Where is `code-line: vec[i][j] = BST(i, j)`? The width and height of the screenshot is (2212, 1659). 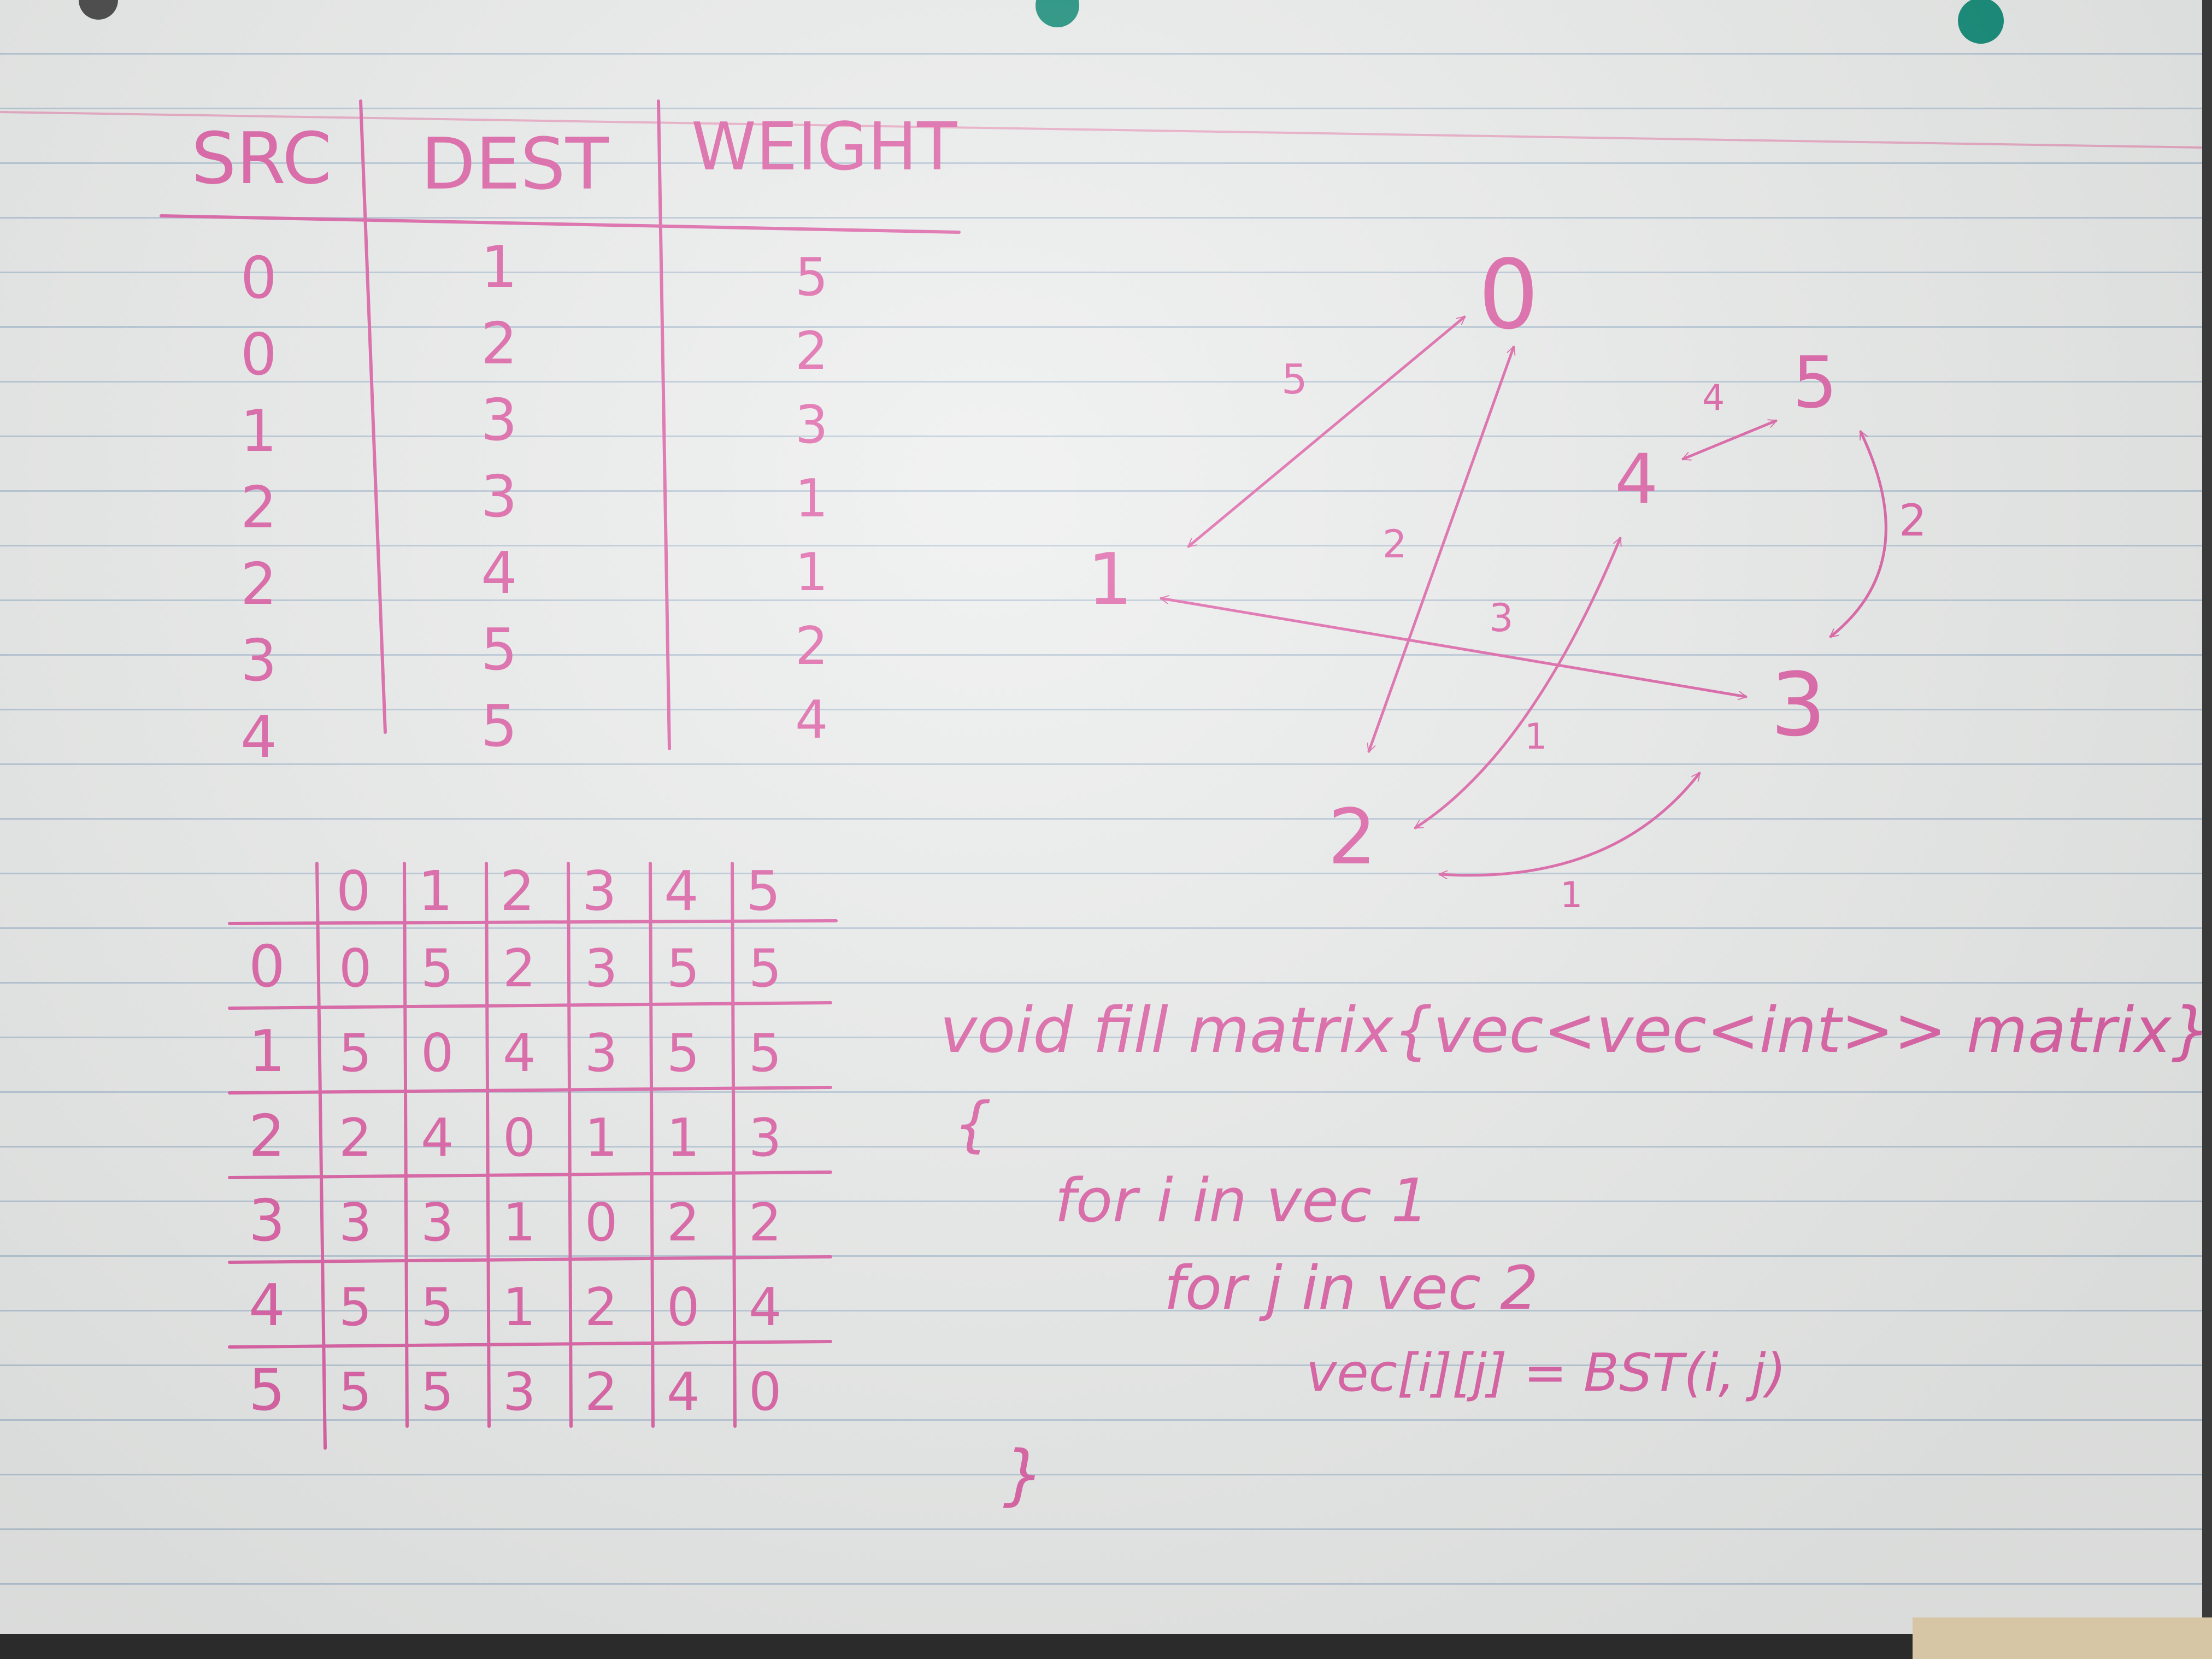
code-line: vec[i][j] = BST(i, j) is located at coordinates (1546, 1373).